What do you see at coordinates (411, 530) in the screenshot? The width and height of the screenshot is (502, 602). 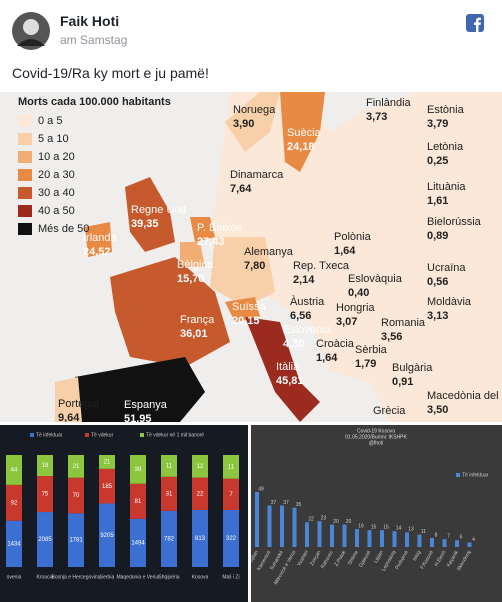 I see `value-label: 13` at bounding box center [411, 530].